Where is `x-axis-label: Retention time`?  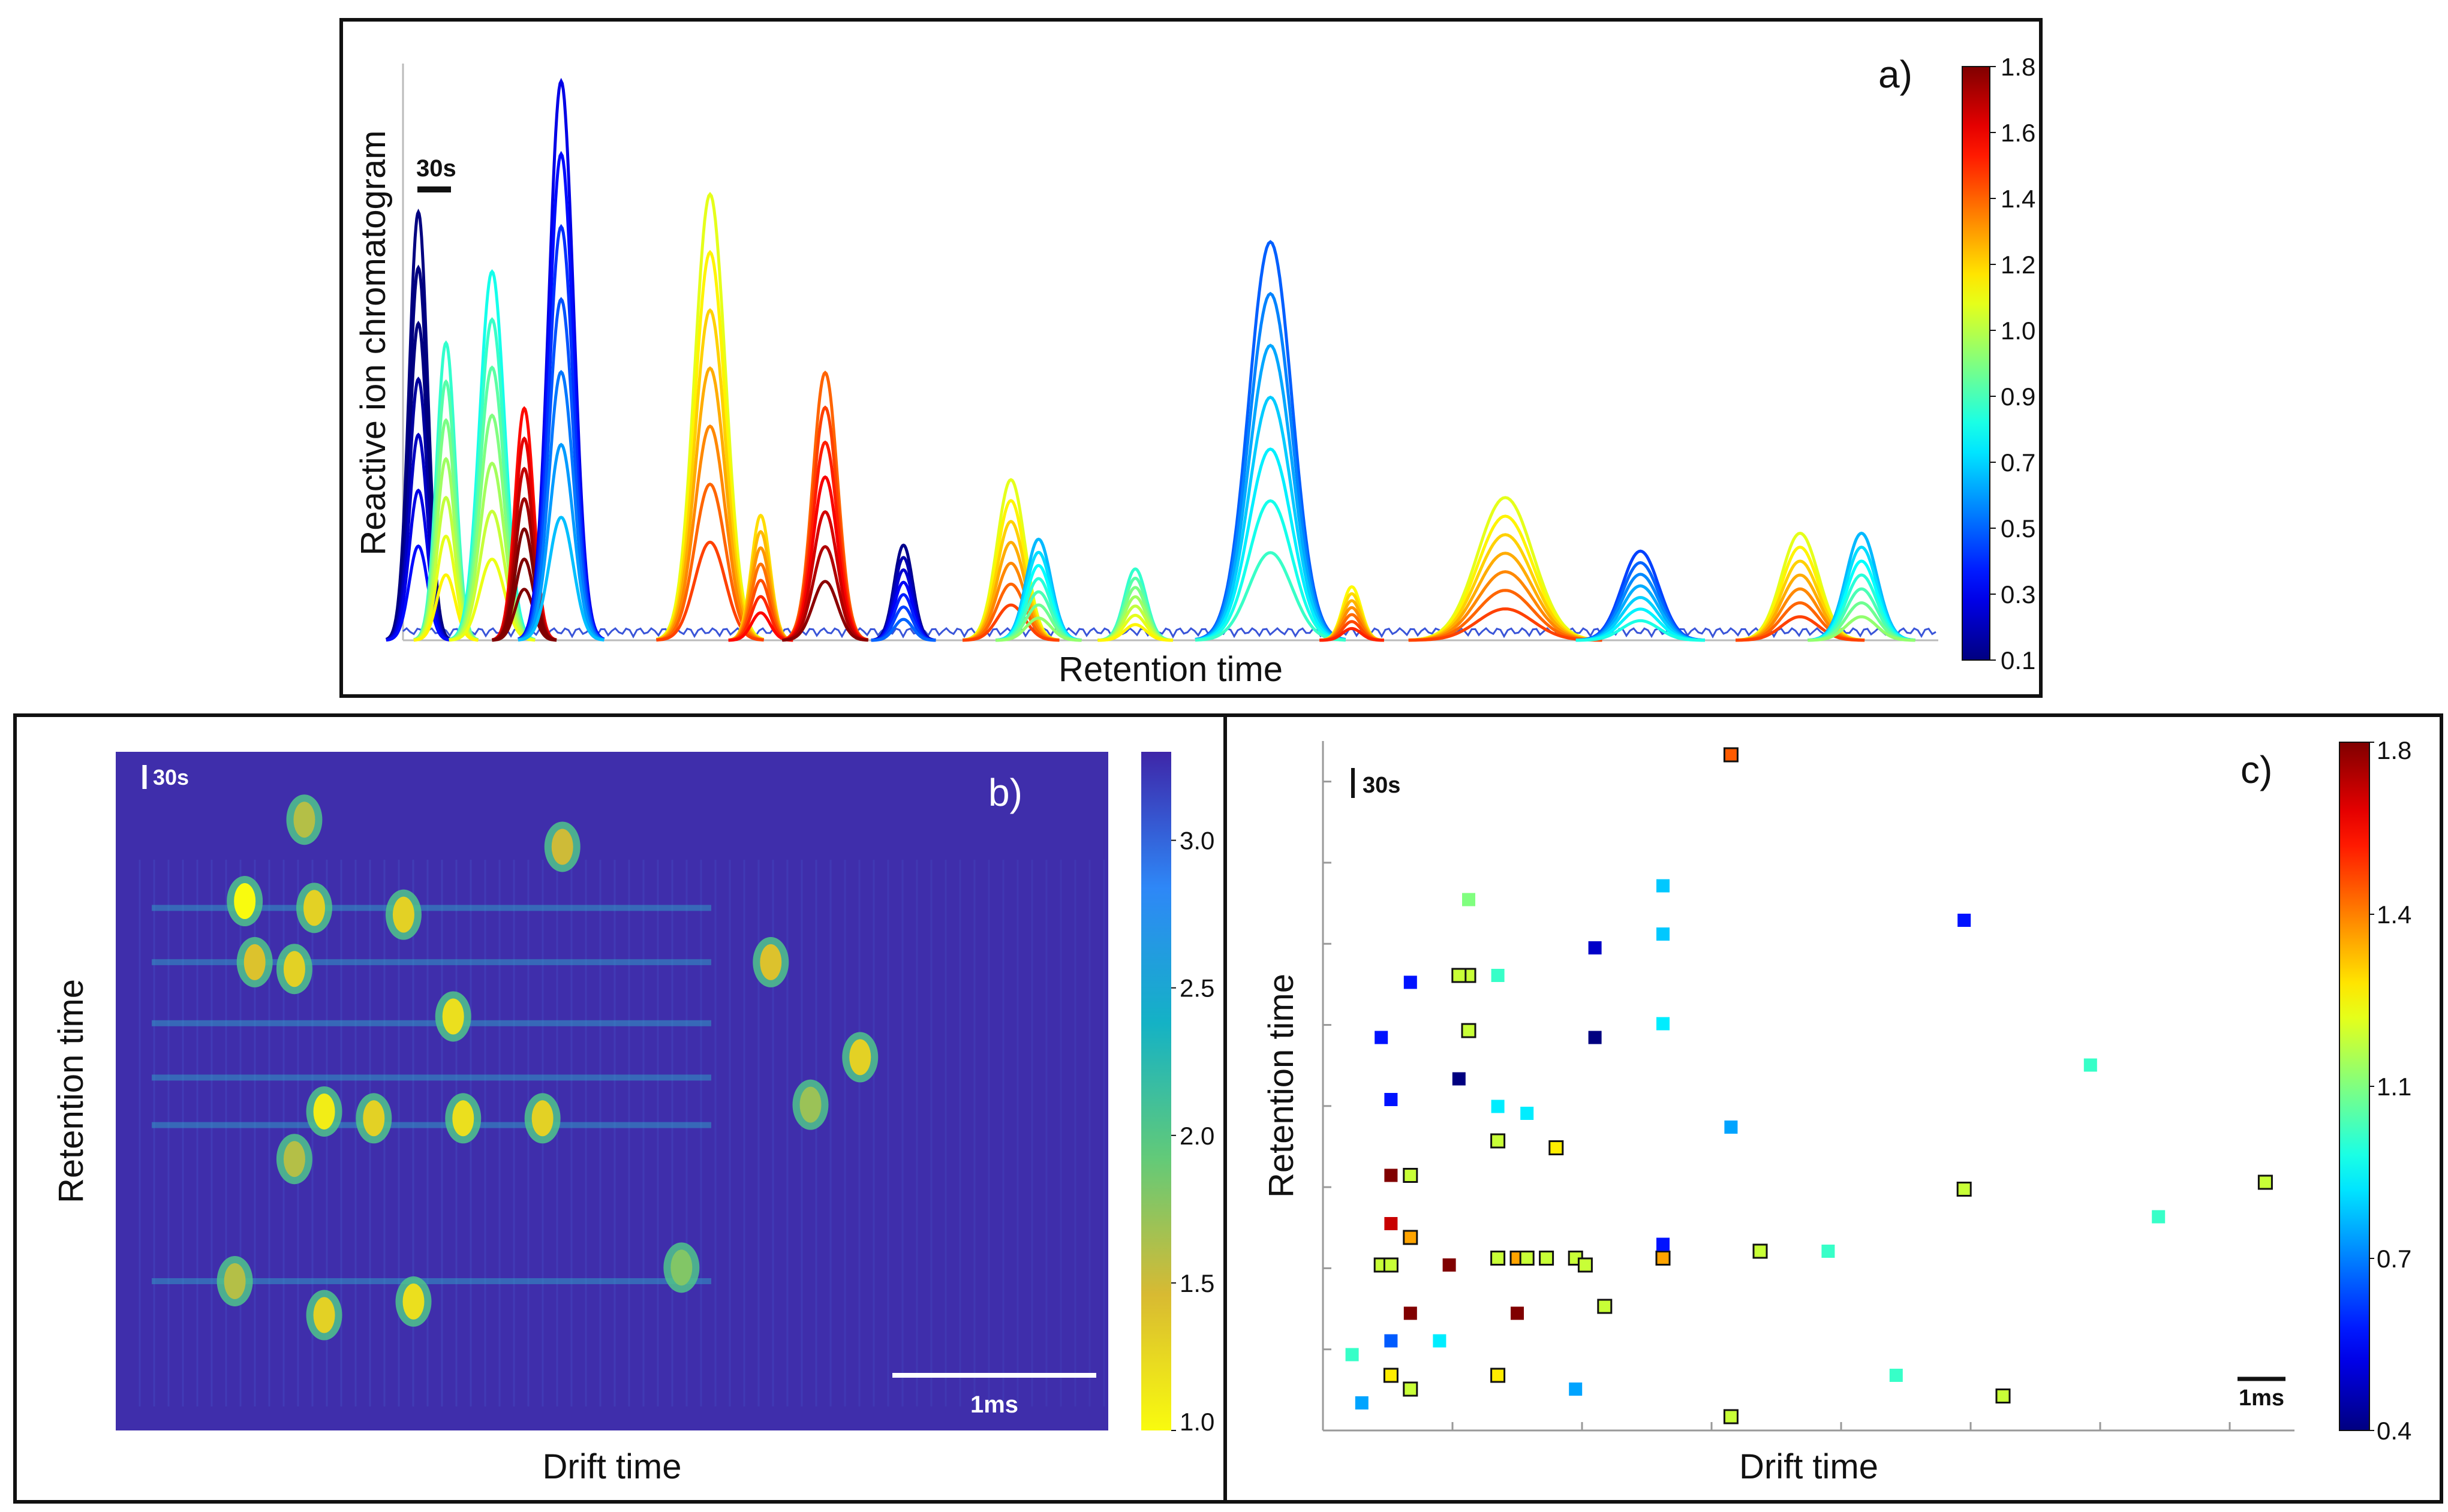
x-axis-label: Retention time is located at coordinates (1171, 669).